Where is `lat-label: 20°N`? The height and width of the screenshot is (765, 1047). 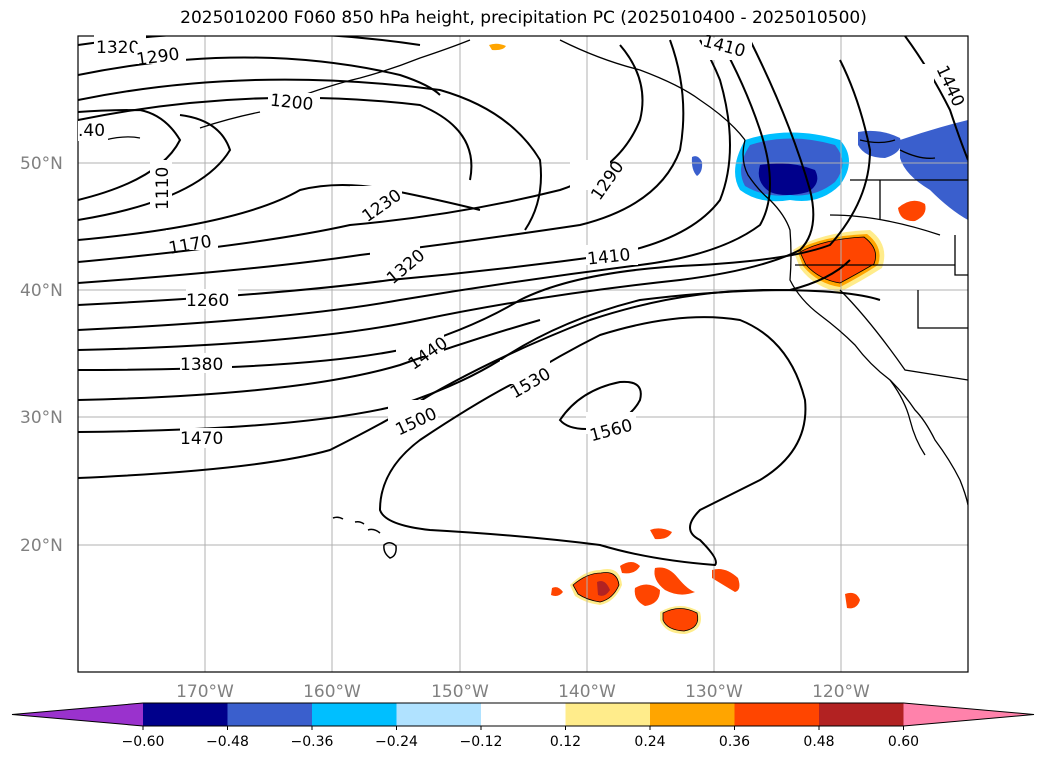 lat-label: 20°N is located at coordinates (41, 546).